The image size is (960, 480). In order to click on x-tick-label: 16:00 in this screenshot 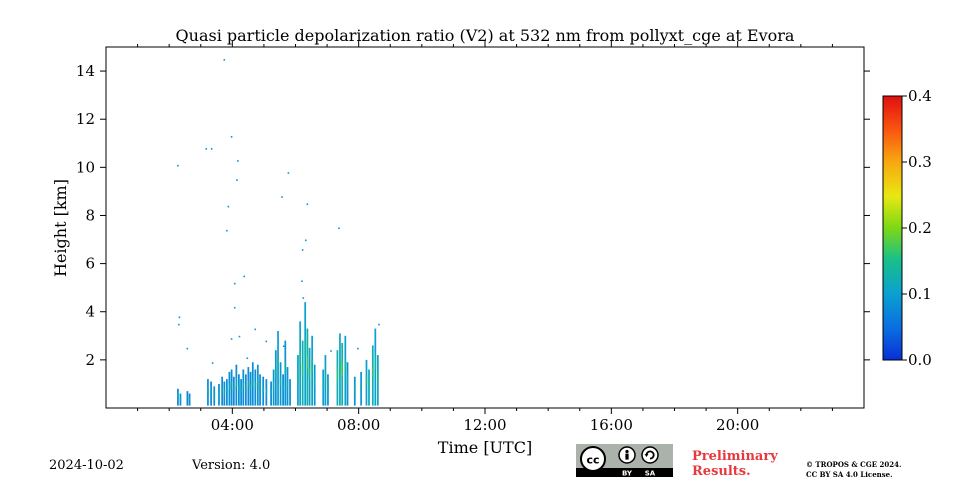, I will do `click(611, 425)`.